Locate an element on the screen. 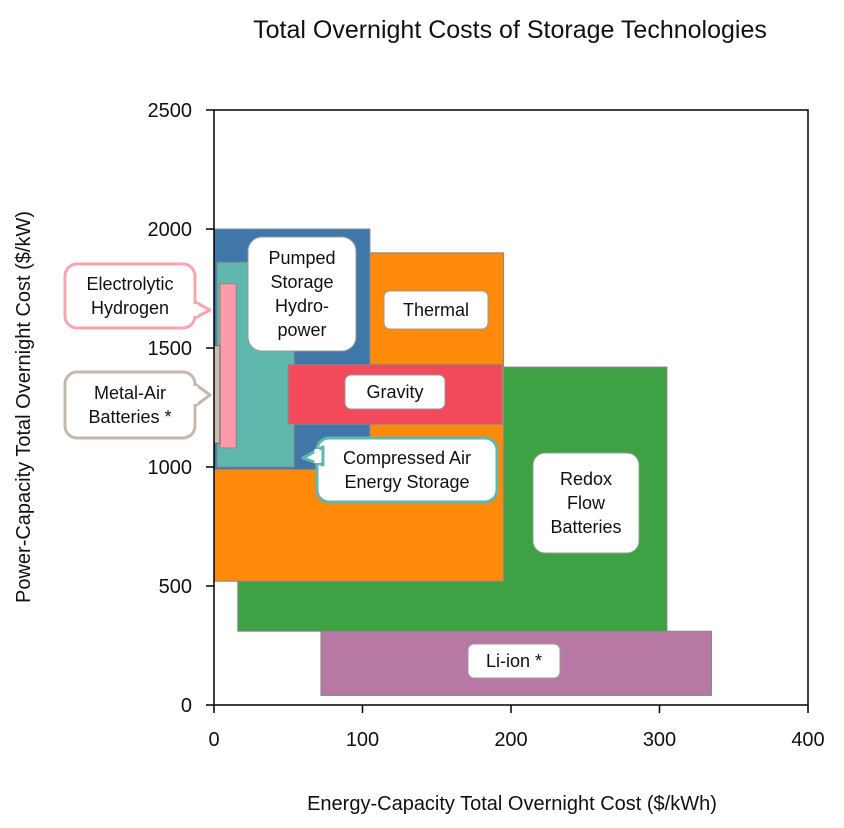  label-box-thermal is located at coordinates (436, 310).